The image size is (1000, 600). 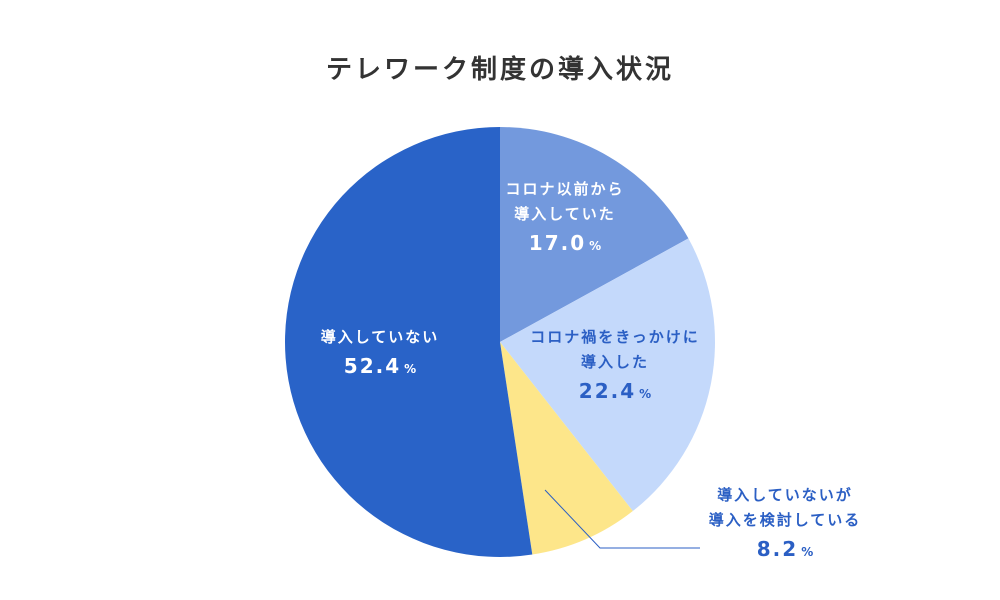 What do you see at coordinates (615, 362) in the screenshot?
I see `slice-label: 導入した` at bounding box center [615, 362].